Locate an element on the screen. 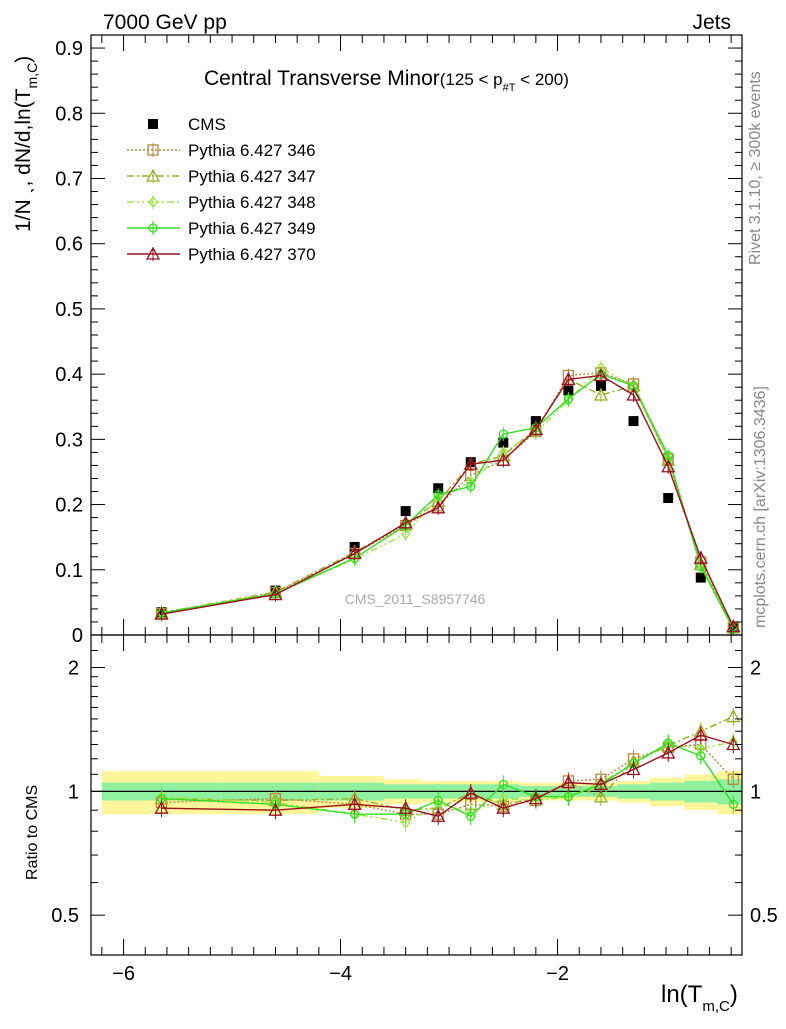  legend-label-p347: Pythia 6.427 347 is located at coordinates (252, 176).